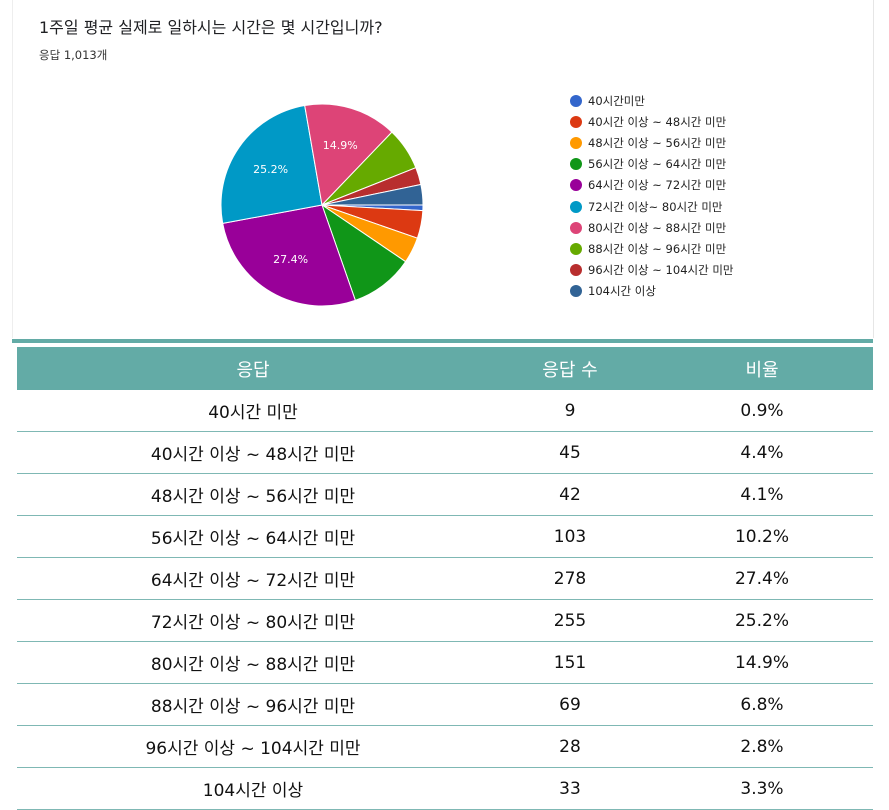  I want to click on cell-ratio: 4.1%, so click(762, 494).